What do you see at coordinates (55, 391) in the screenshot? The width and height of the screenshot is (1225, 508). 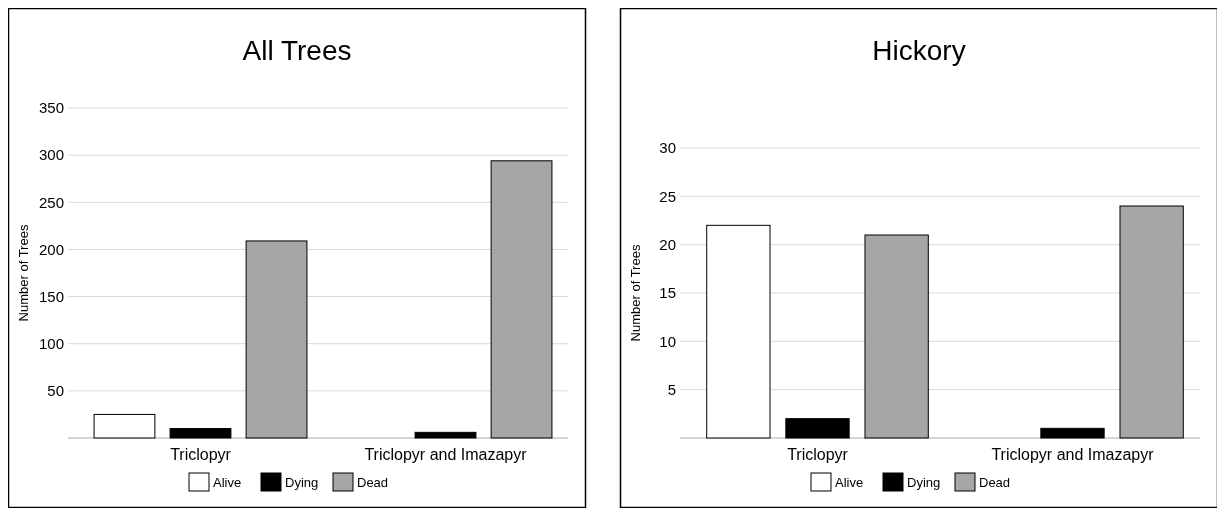 I see `y-tick-label: 50` at bounding box center [55, 391].